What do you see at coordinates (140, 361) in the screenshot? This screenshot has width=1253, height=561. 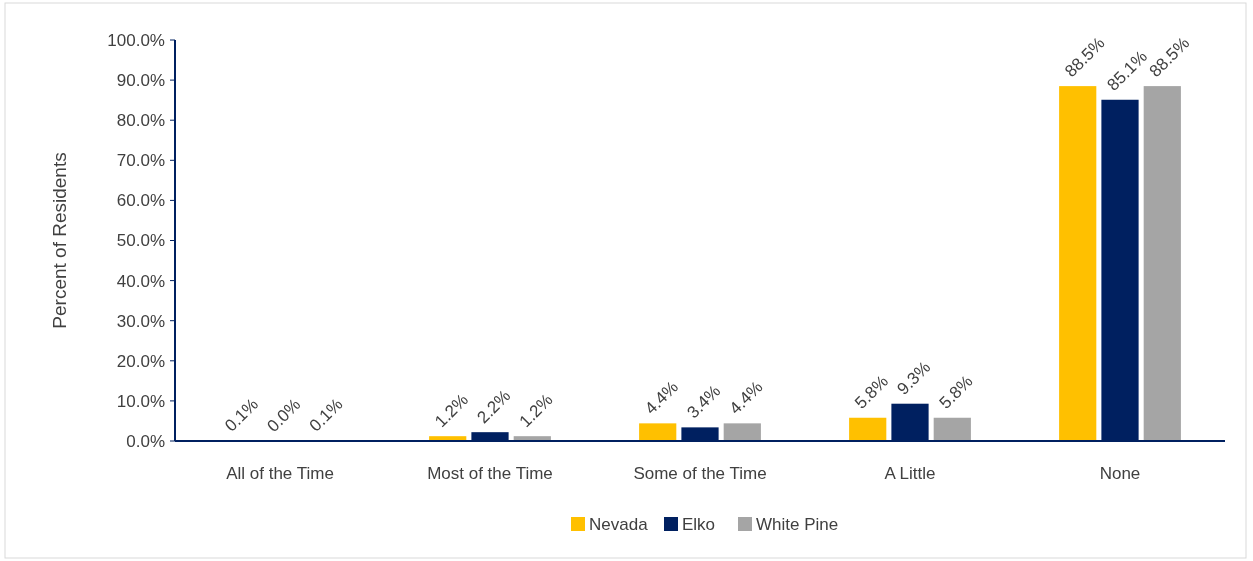 I see `y-tick-label: 20.0%` at bounding box center [140, 361].